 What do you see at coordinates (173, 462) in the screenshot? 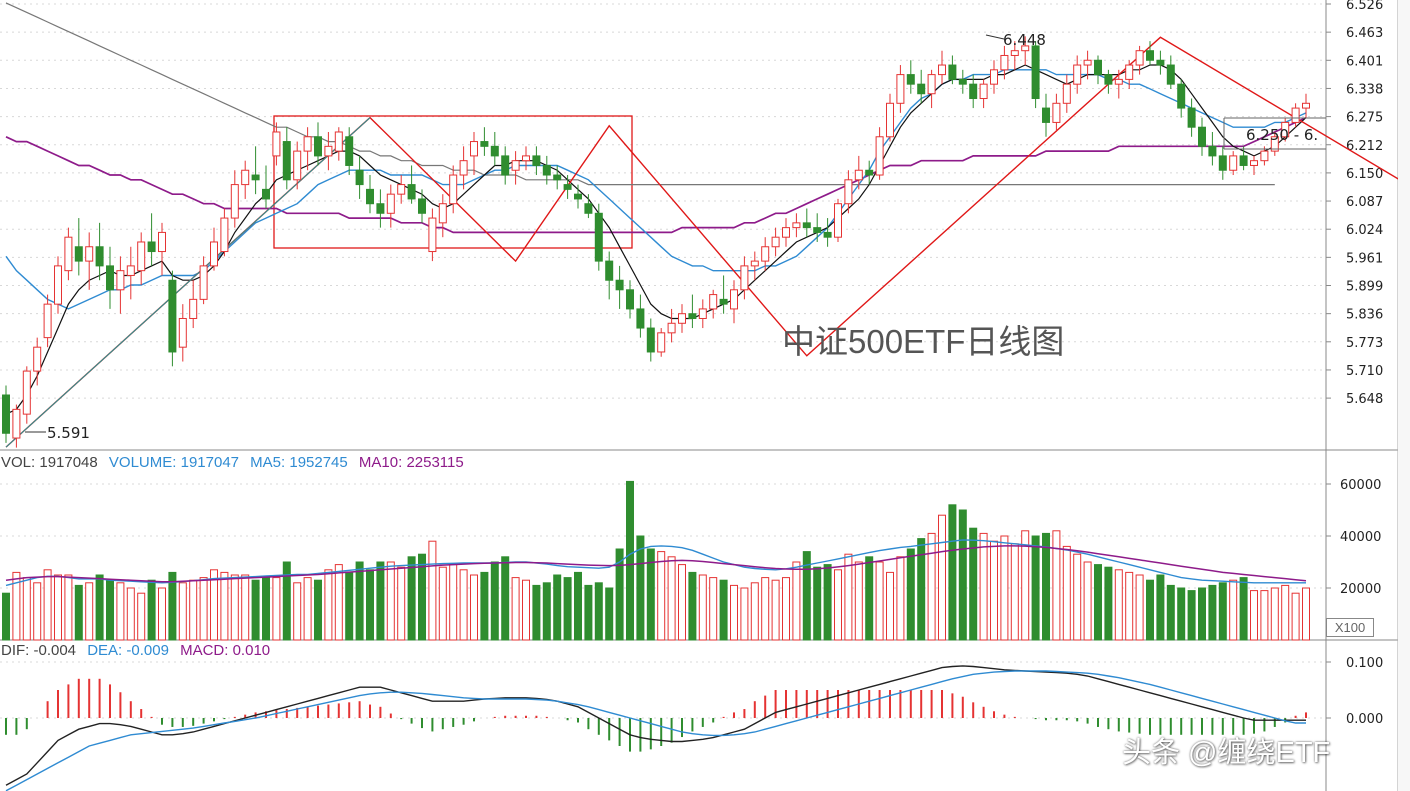
I see `volume-label: VOLUME: 1917047` at bounding box center [173, 462].